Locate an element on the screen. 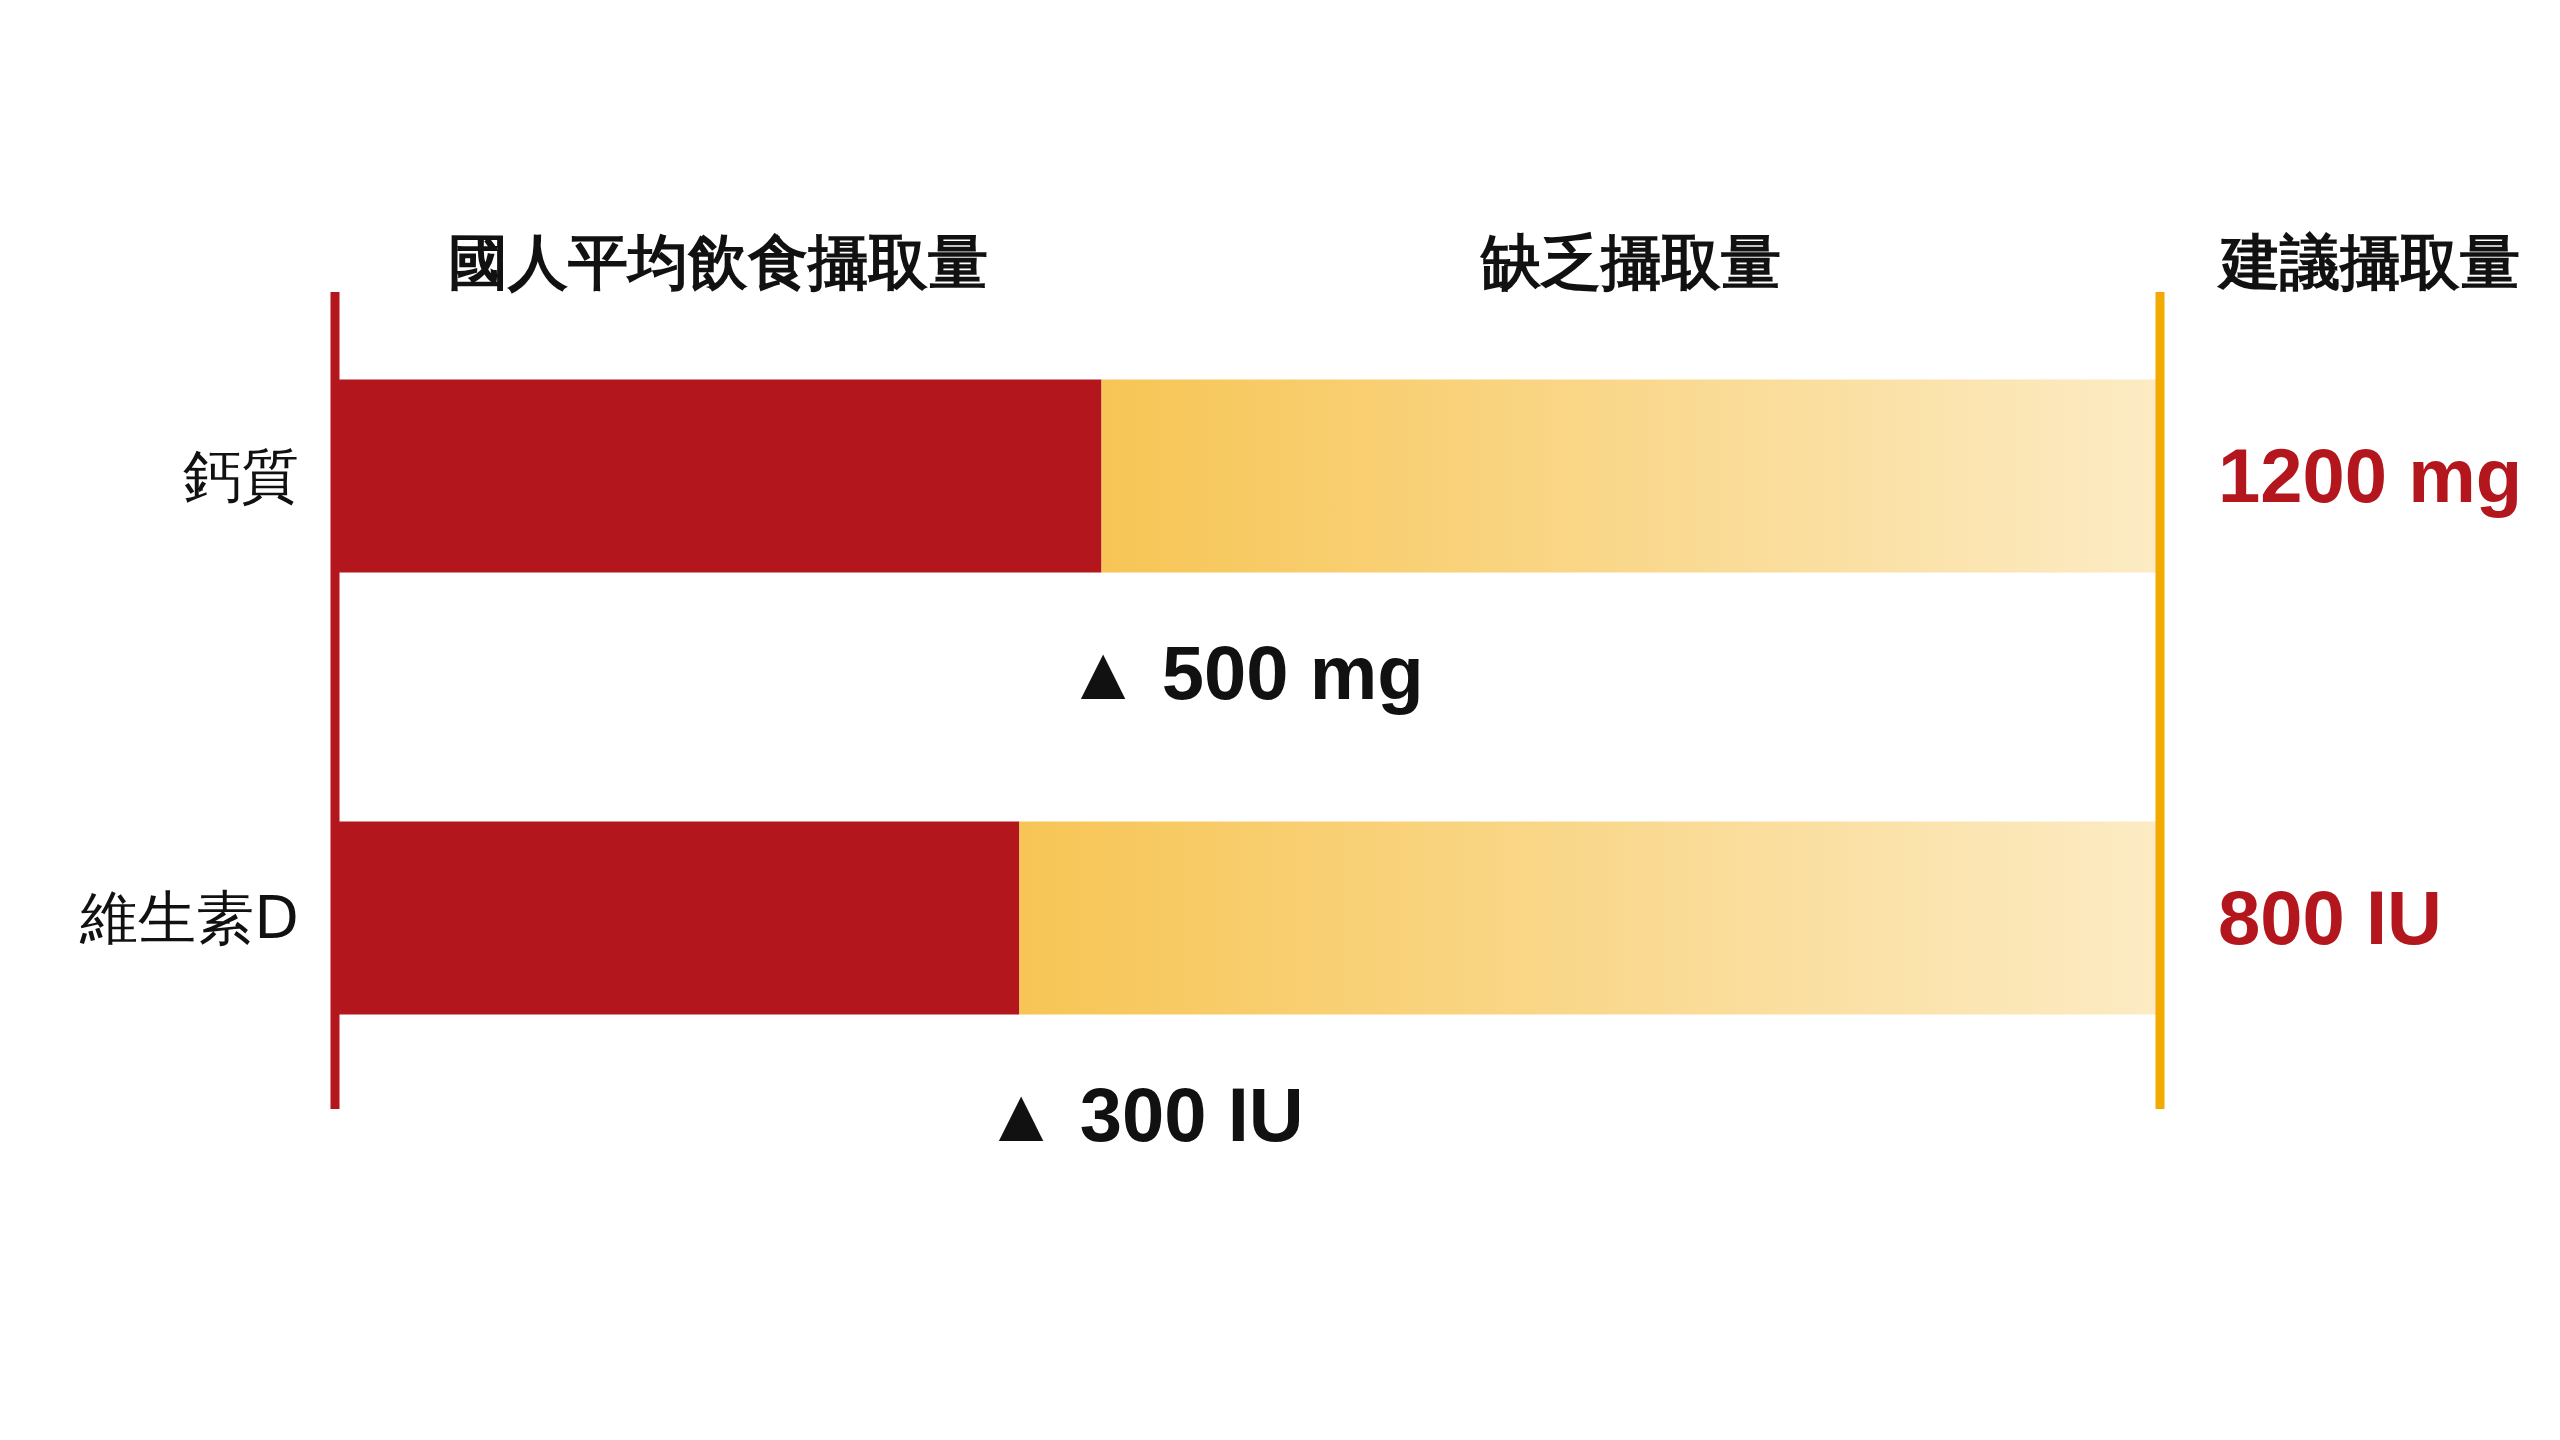 This screenshot has width=2560, height=1440. y-tick-label: 鈣質 is located at coordinates (241, 476).